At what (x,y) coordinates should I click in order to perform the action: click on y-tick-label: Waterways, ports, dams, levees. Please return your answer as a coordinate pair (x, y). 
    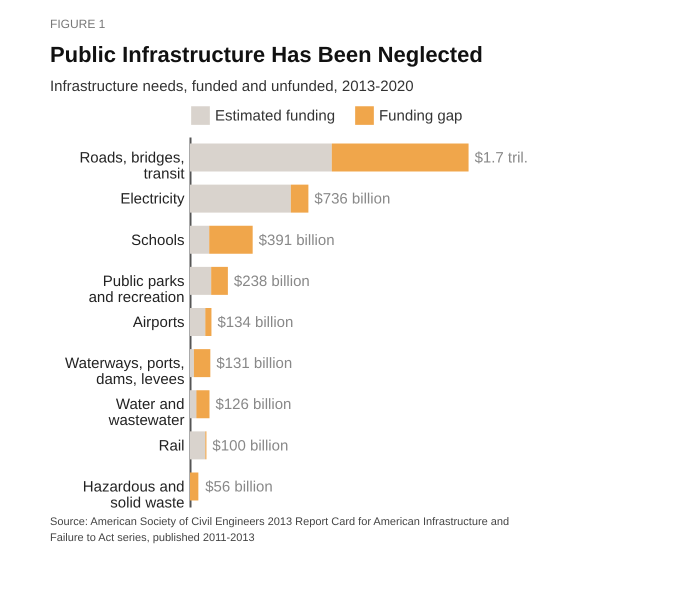
    Looking at the image, I should click on (124, 371).